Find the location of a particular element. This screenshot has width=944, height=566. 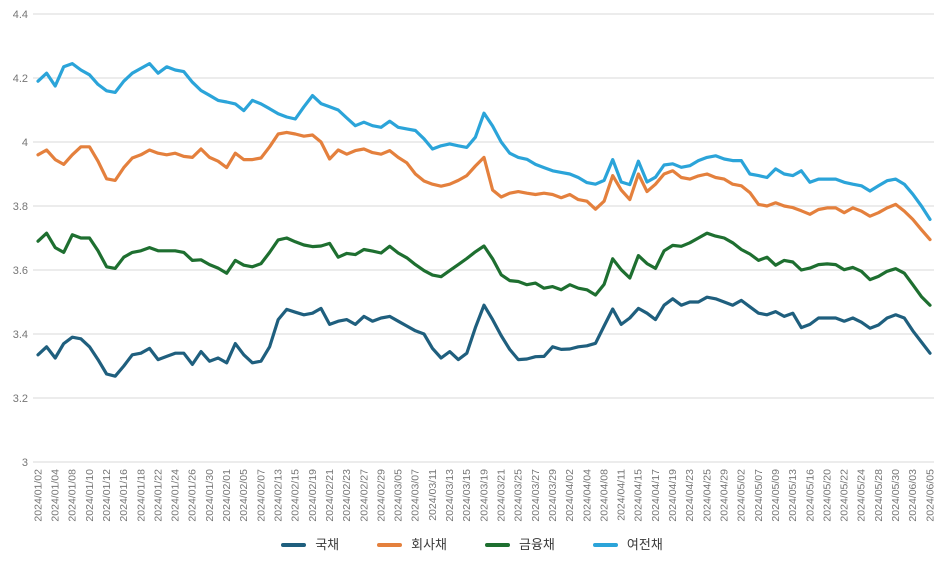

legend-item-specialty-finance-bond: 여전채 is located at coordinates (627, 544).